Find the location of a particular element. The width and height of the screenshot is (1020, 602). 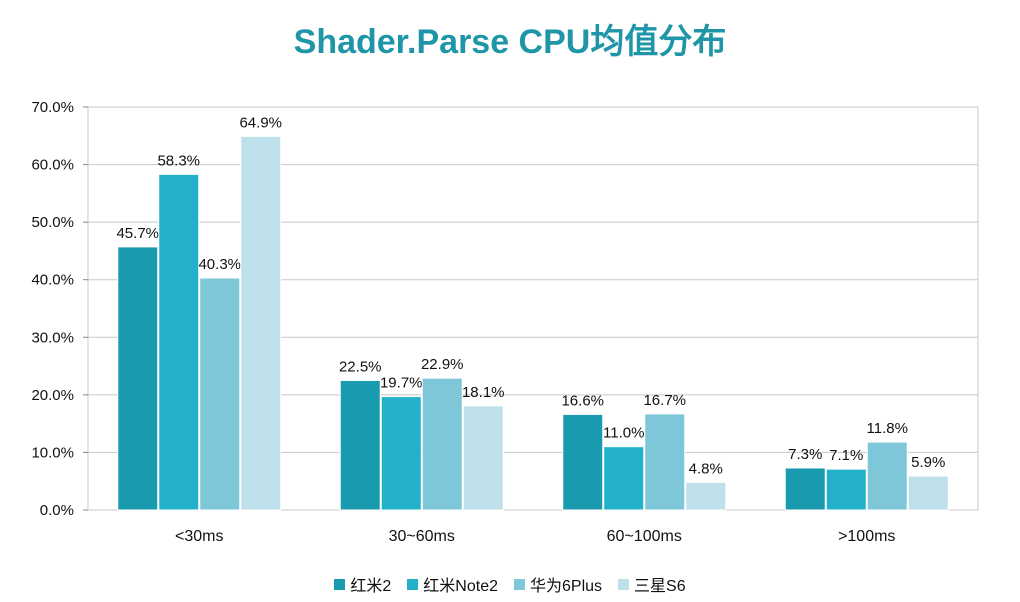

data-label: 22.5% is located at coordinates (360, 366).